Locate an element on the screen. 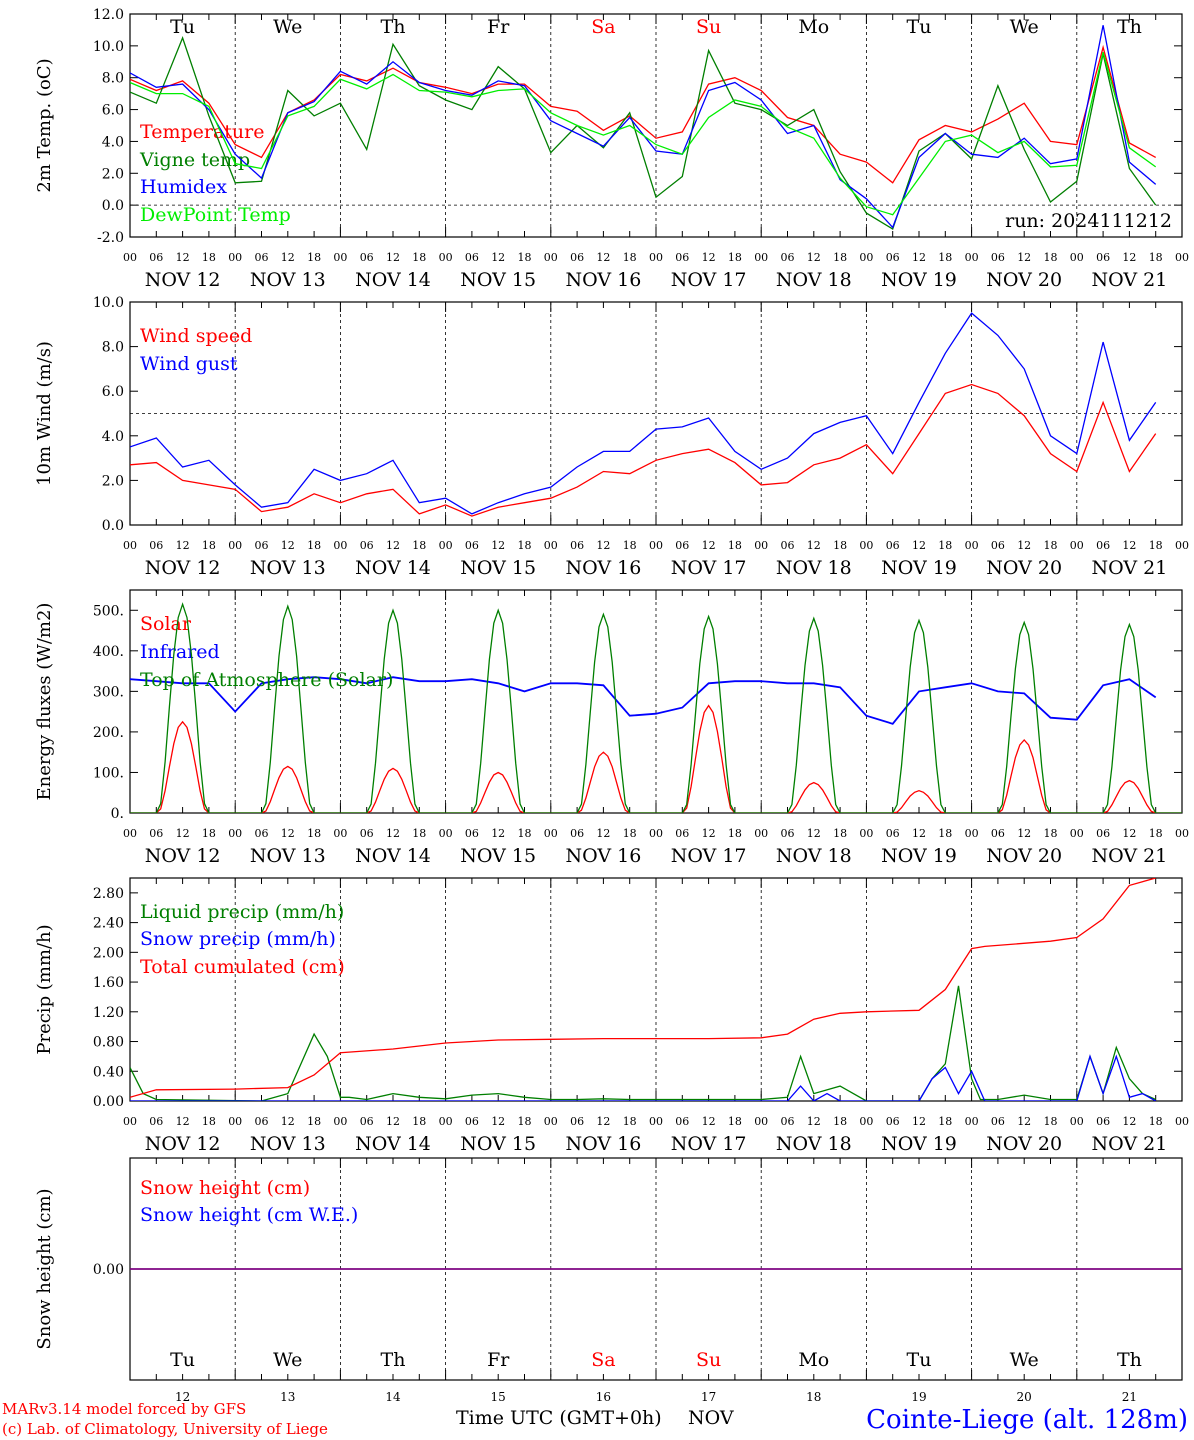  day-name-label: Th is located at coordinates (393, 27).